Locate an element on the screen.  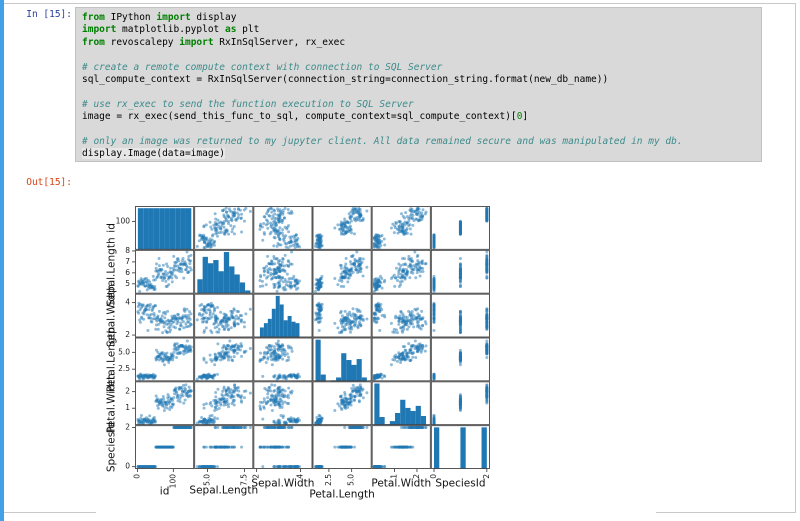
input-prompt: In [15]: is located at coordinates (49, 14).